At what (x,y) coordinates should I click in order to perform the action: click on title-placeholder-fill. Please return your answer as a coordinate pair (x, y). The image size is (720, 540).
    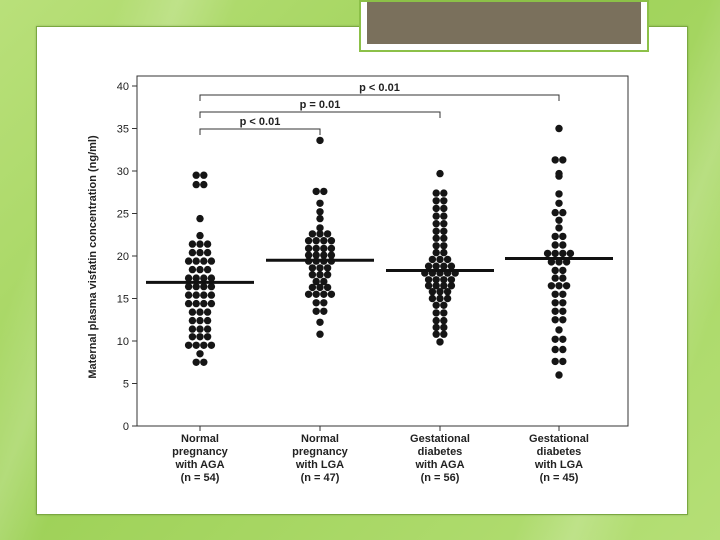
    Looking at the image, I should click on (504, 23).